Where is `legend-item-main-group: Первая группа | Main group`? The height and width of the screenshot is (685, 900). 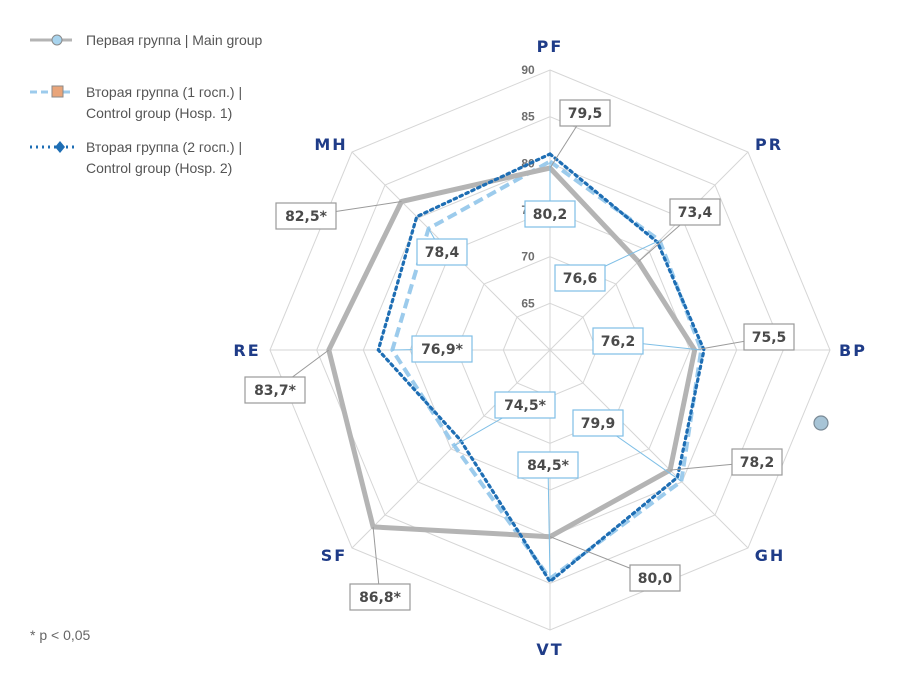 legend-item-main-group: Первая группа | Main group is located at coordinates (146, 40).